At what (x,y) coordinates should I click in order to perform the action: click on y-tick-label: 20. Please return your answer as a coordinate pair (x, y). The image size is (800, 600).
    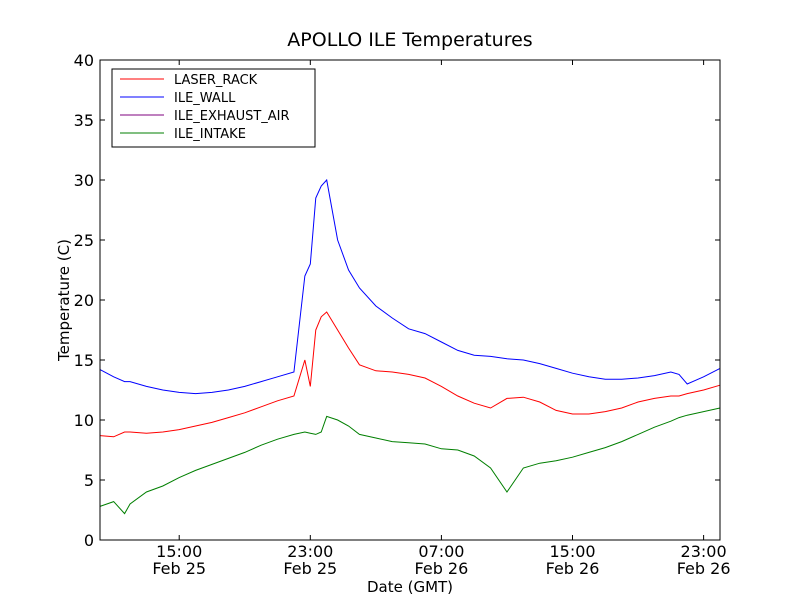
    Looking at the image, I should click on (84, 300).